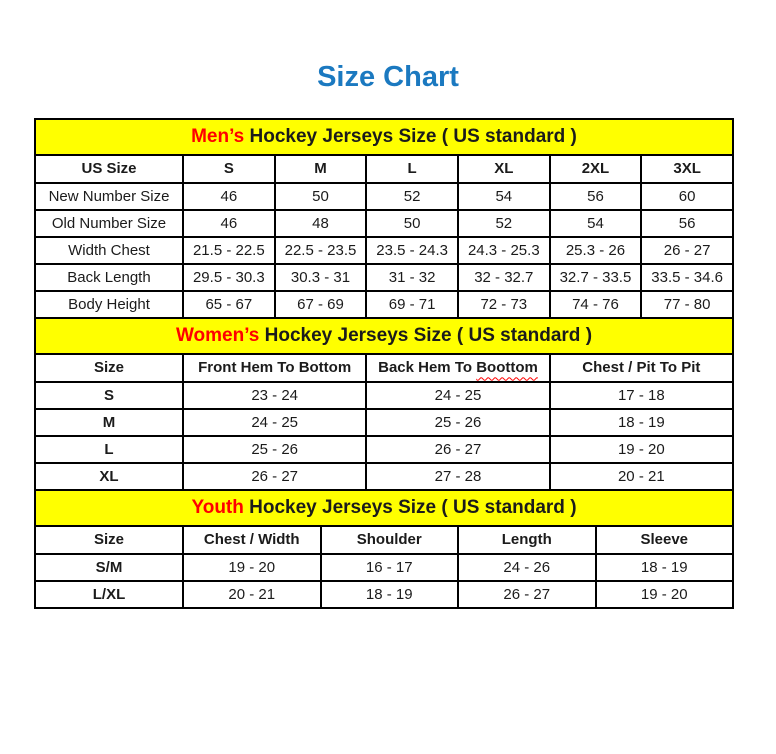 Image resolution: width=776 pixels, height=754 pixels. Describe the element at coordinates (109, 422) in the screenshot. I see `size-cell: M` at that location.